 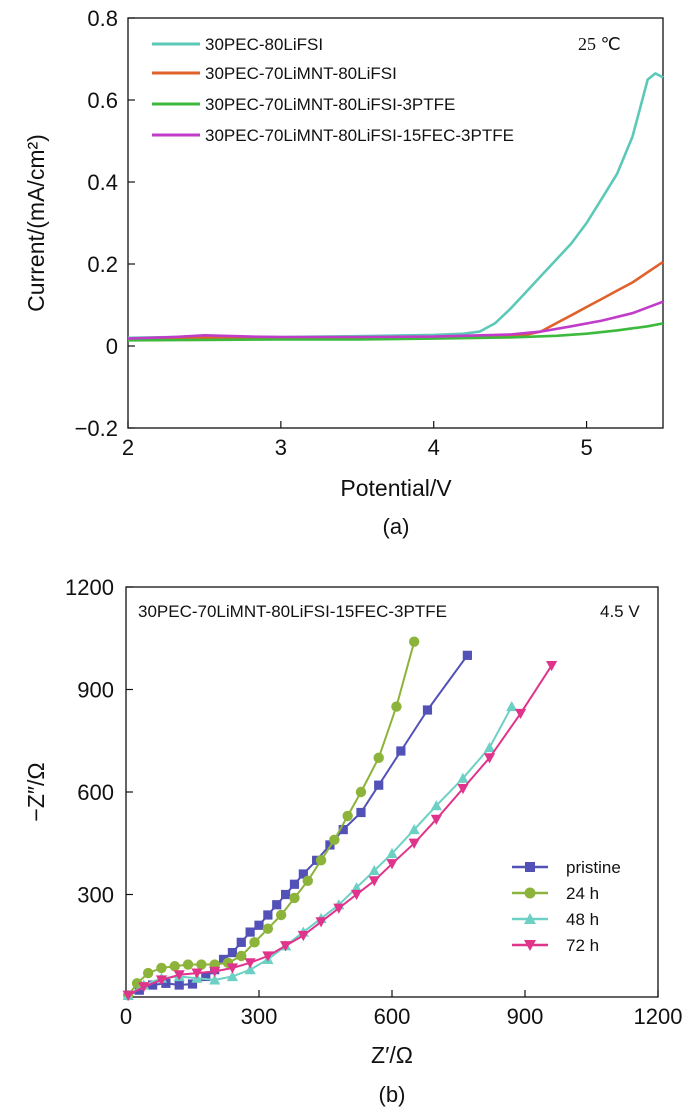 I want to click on legend-label-a-0: 30PEC-80LiFSI, so click(x=264, y=44).